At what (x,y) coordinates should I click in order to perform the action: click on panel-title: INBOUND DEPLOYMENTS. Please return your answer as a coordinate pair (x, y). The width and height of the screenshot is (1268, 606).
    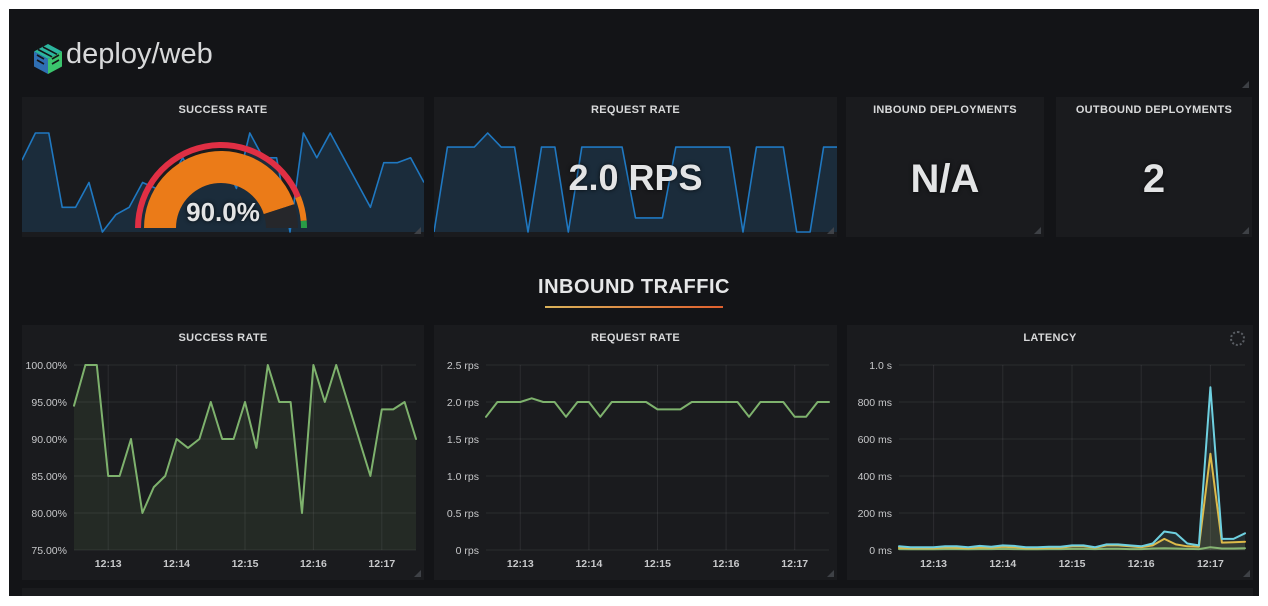
    Looking at the image, I should click on (945, 110).